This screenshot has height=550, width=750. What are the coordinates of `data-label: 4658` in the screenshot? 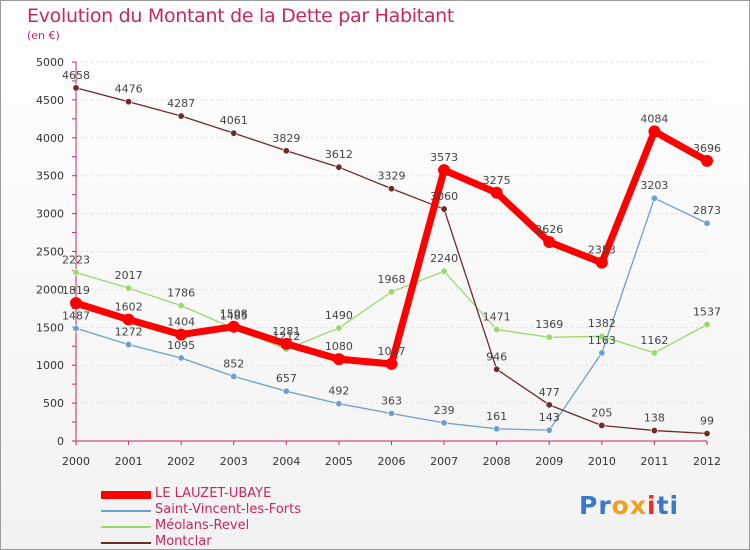 It's located at (76, 75).